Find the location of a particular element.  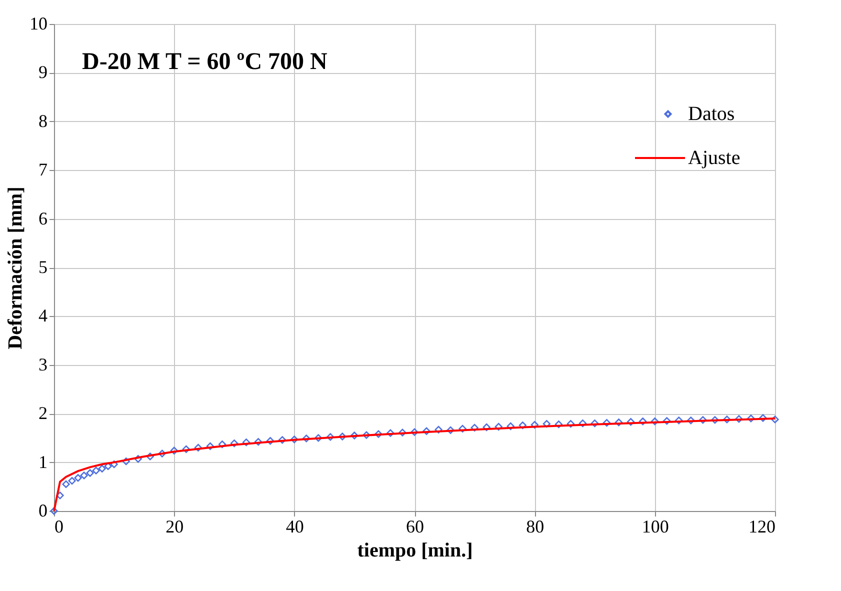

y-tick-label: 1 is located at coordinates (43, 462).